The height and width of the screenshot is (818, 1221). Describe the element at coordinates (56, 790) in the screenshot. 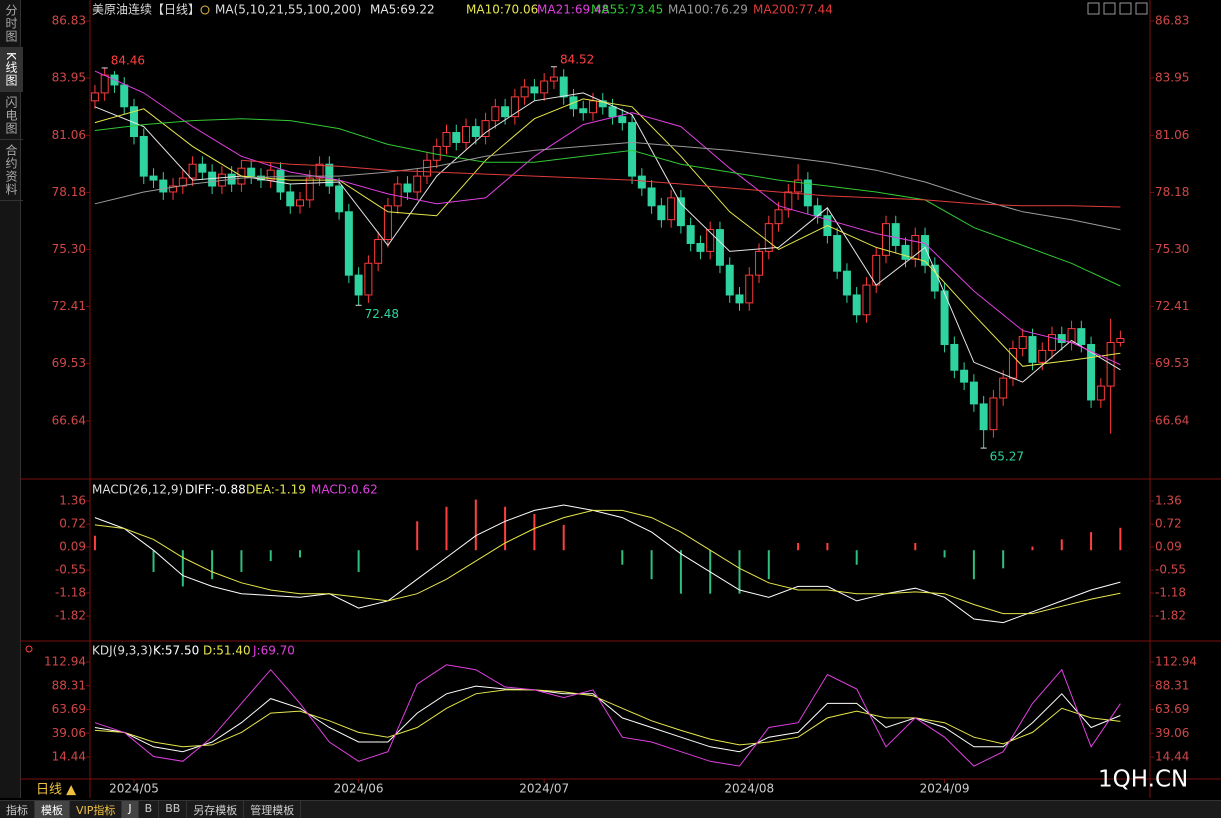

I see `period: 日线 ▲` at that location.